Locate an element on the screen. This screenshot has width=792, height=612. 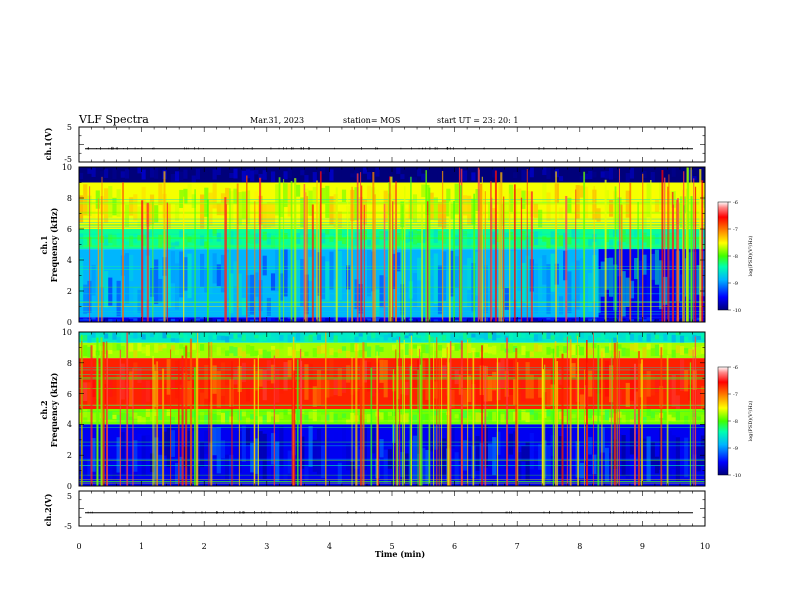
ch2-colorbar-label: log(PSD)(V²/Hz) is located at coordinates (750, 421).